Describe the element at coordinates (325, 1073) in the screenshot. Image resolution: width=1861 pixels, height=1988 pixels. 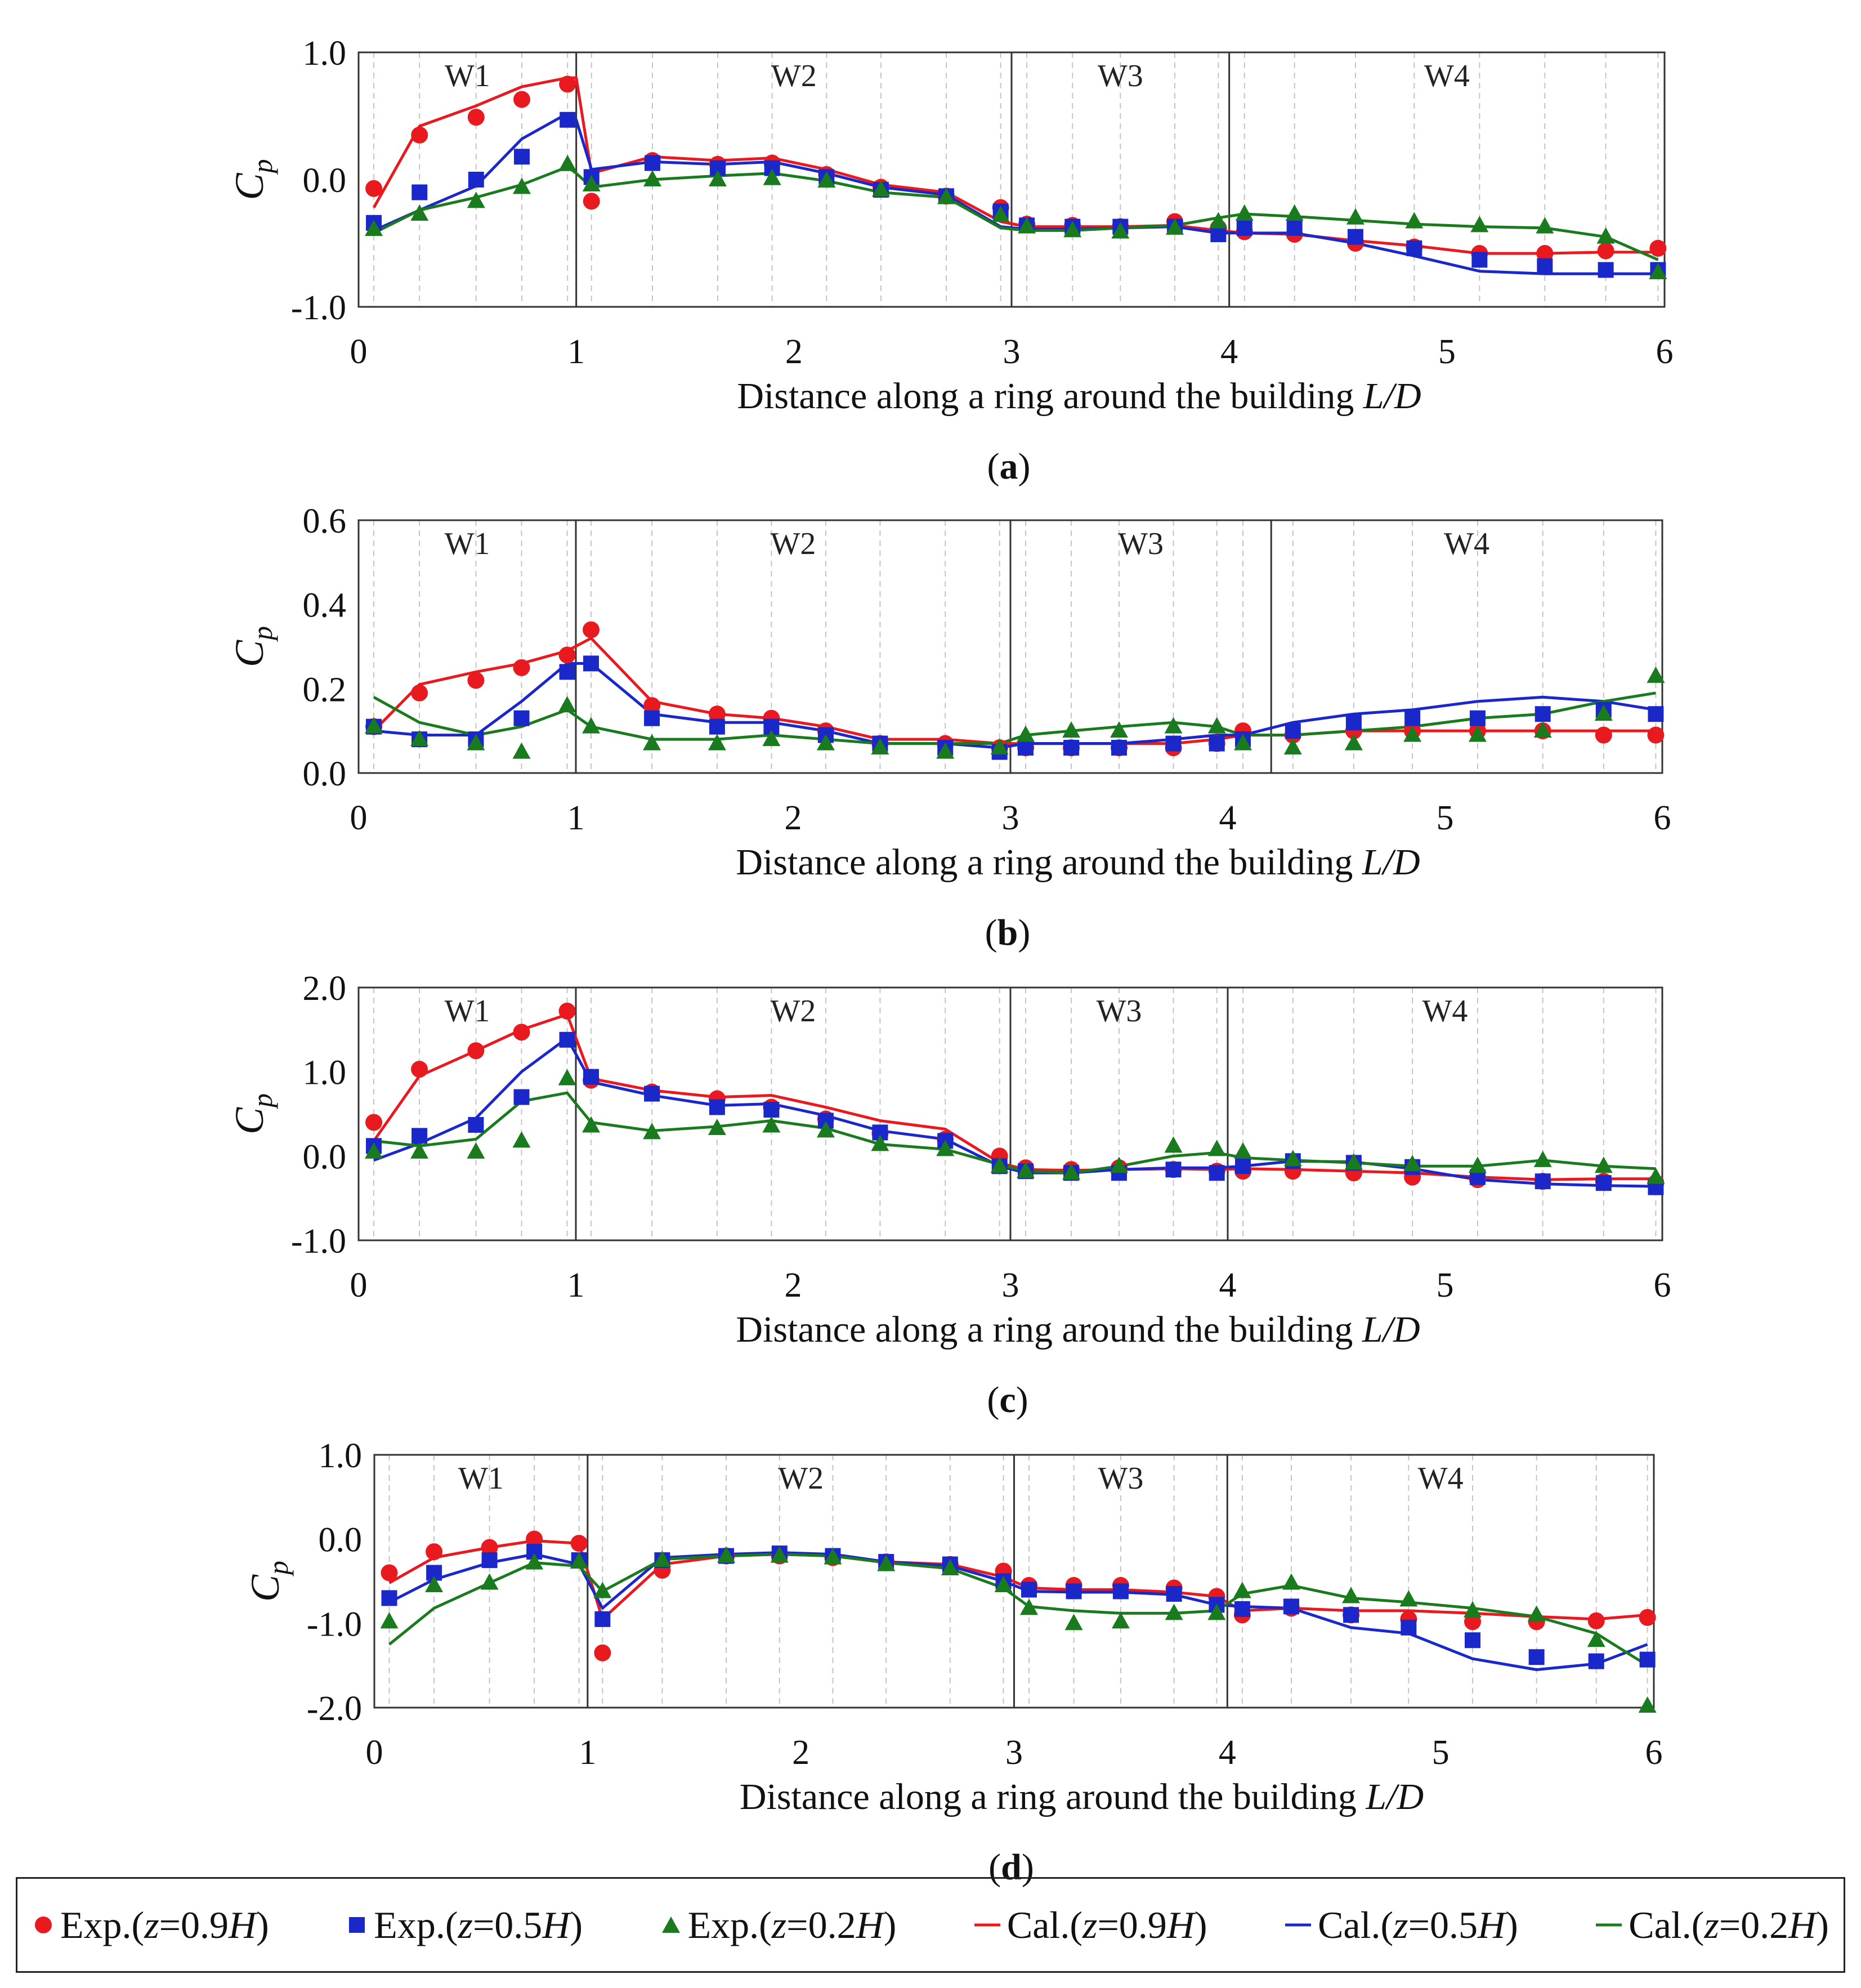
I see `y-tick-label: 1.0` at that location.